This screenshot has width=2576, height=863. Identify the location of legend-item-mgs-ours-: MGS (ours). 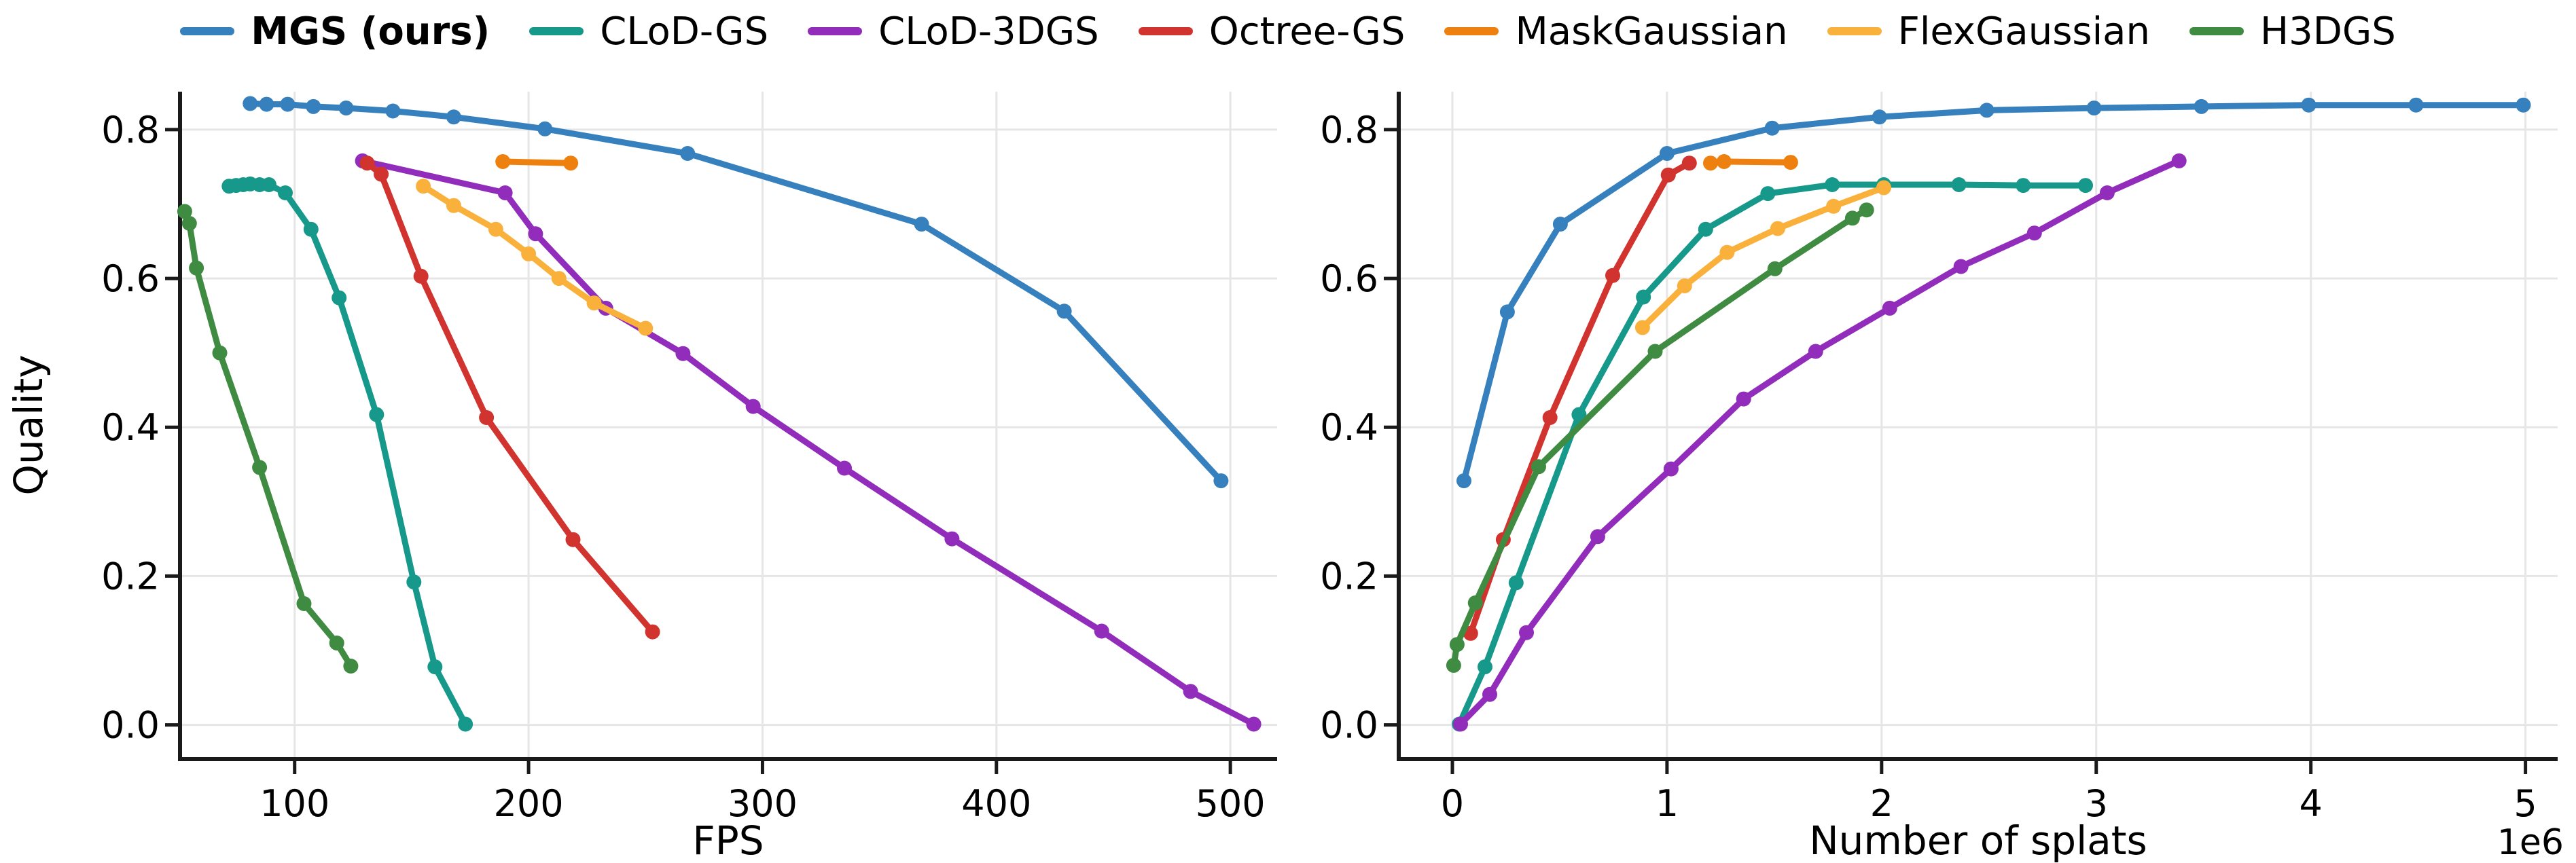
(335, 32).